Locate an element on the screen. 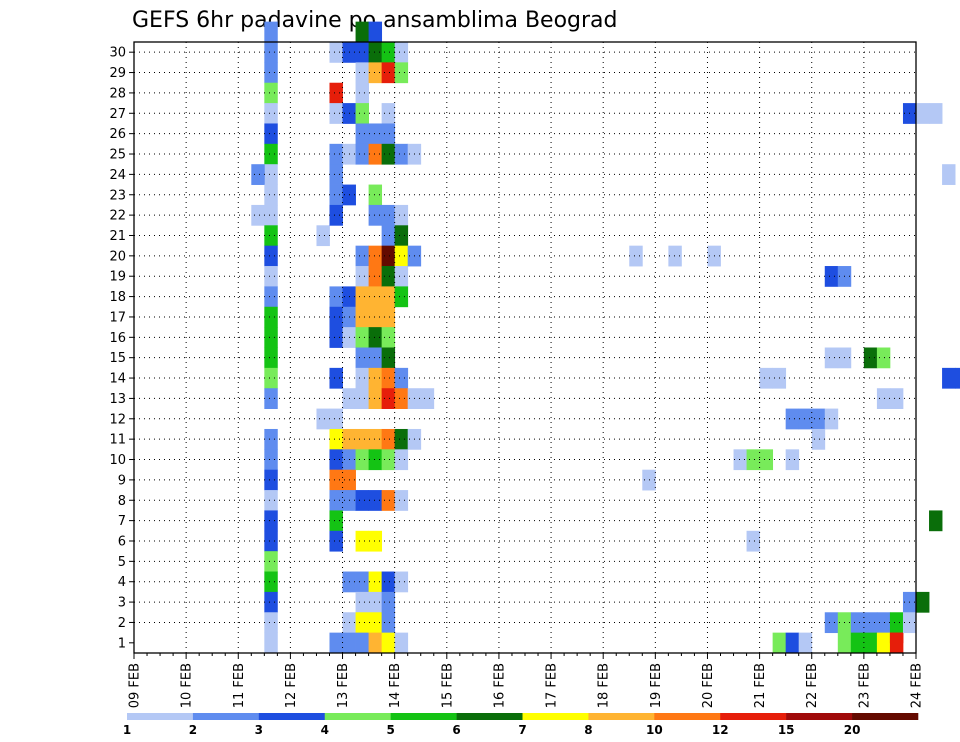 This screenshot has width=960, height=742. colorbar-label: 15 is located at coordinates (786, 730).